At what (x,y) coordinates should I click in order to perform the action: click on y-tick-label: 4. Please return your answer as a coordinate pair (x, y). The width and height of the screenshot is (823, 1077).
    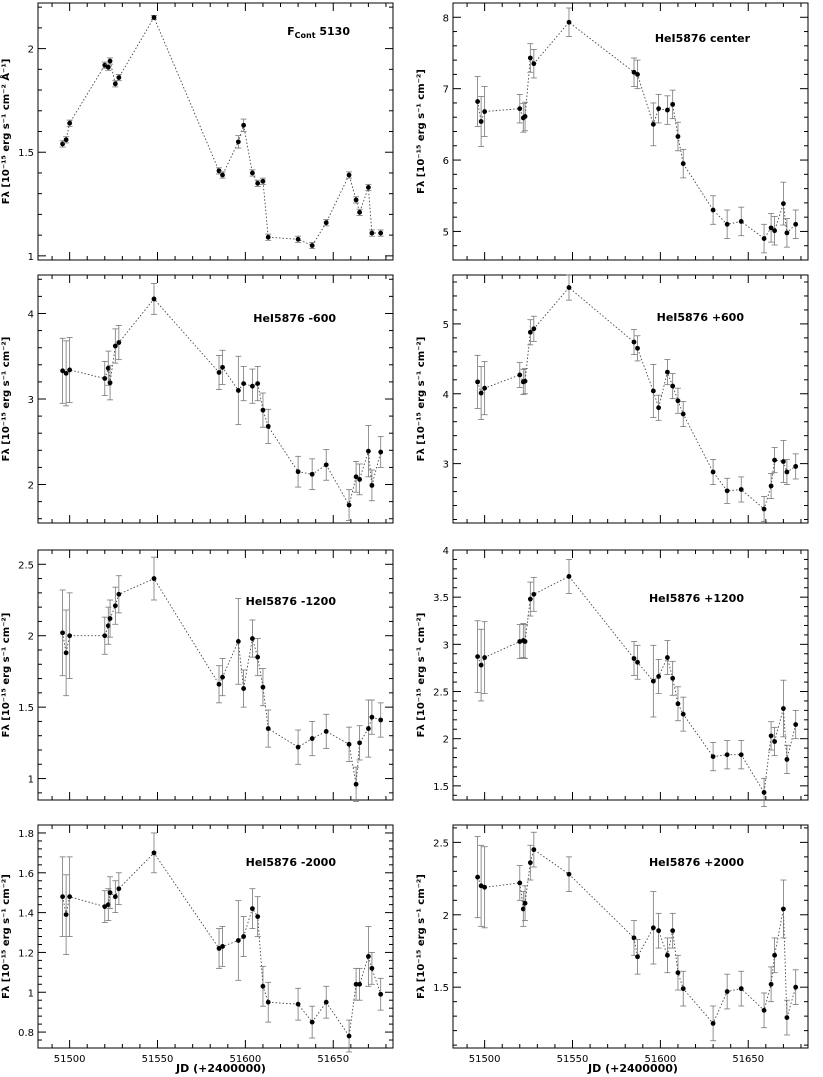
    Looking at the image, I should click on (446, 551).